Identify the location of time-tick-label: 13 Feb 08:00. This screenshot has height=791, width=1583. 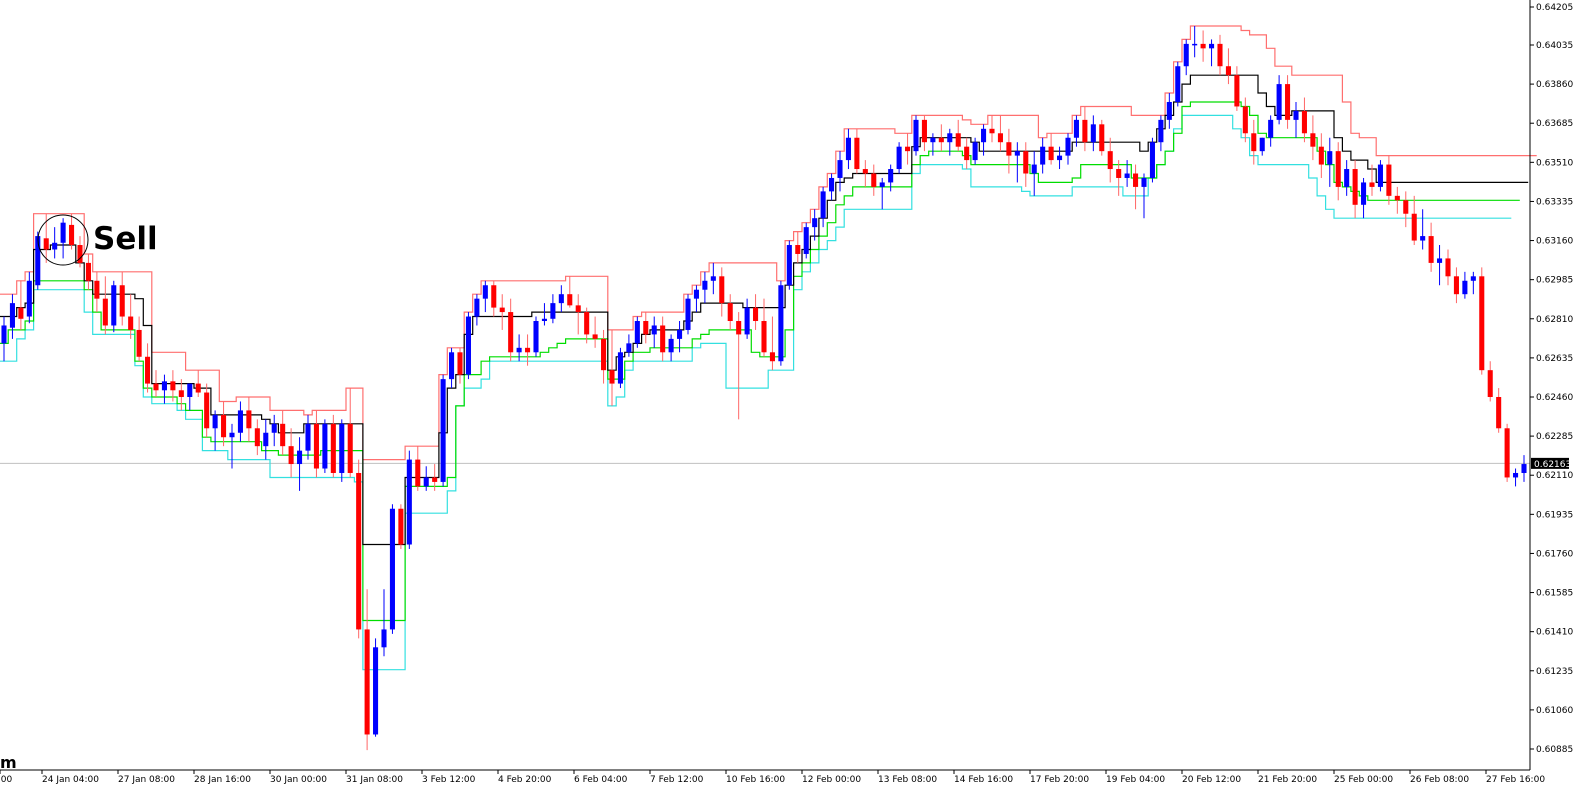
(907, 780).